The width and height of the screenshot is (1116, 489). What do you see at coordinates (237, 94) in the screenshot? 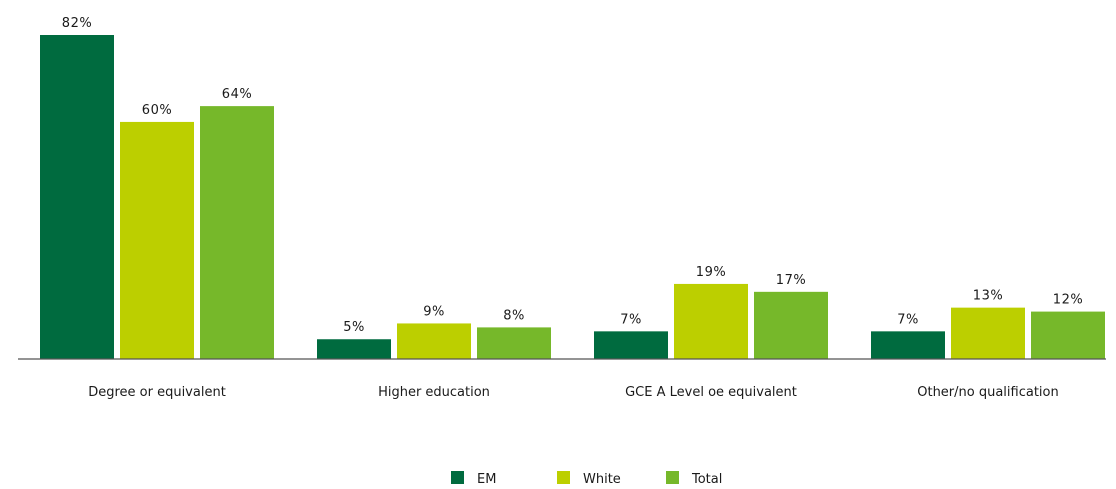
I see `value-label-total-0: 64%` at bounding box center [237, 94].